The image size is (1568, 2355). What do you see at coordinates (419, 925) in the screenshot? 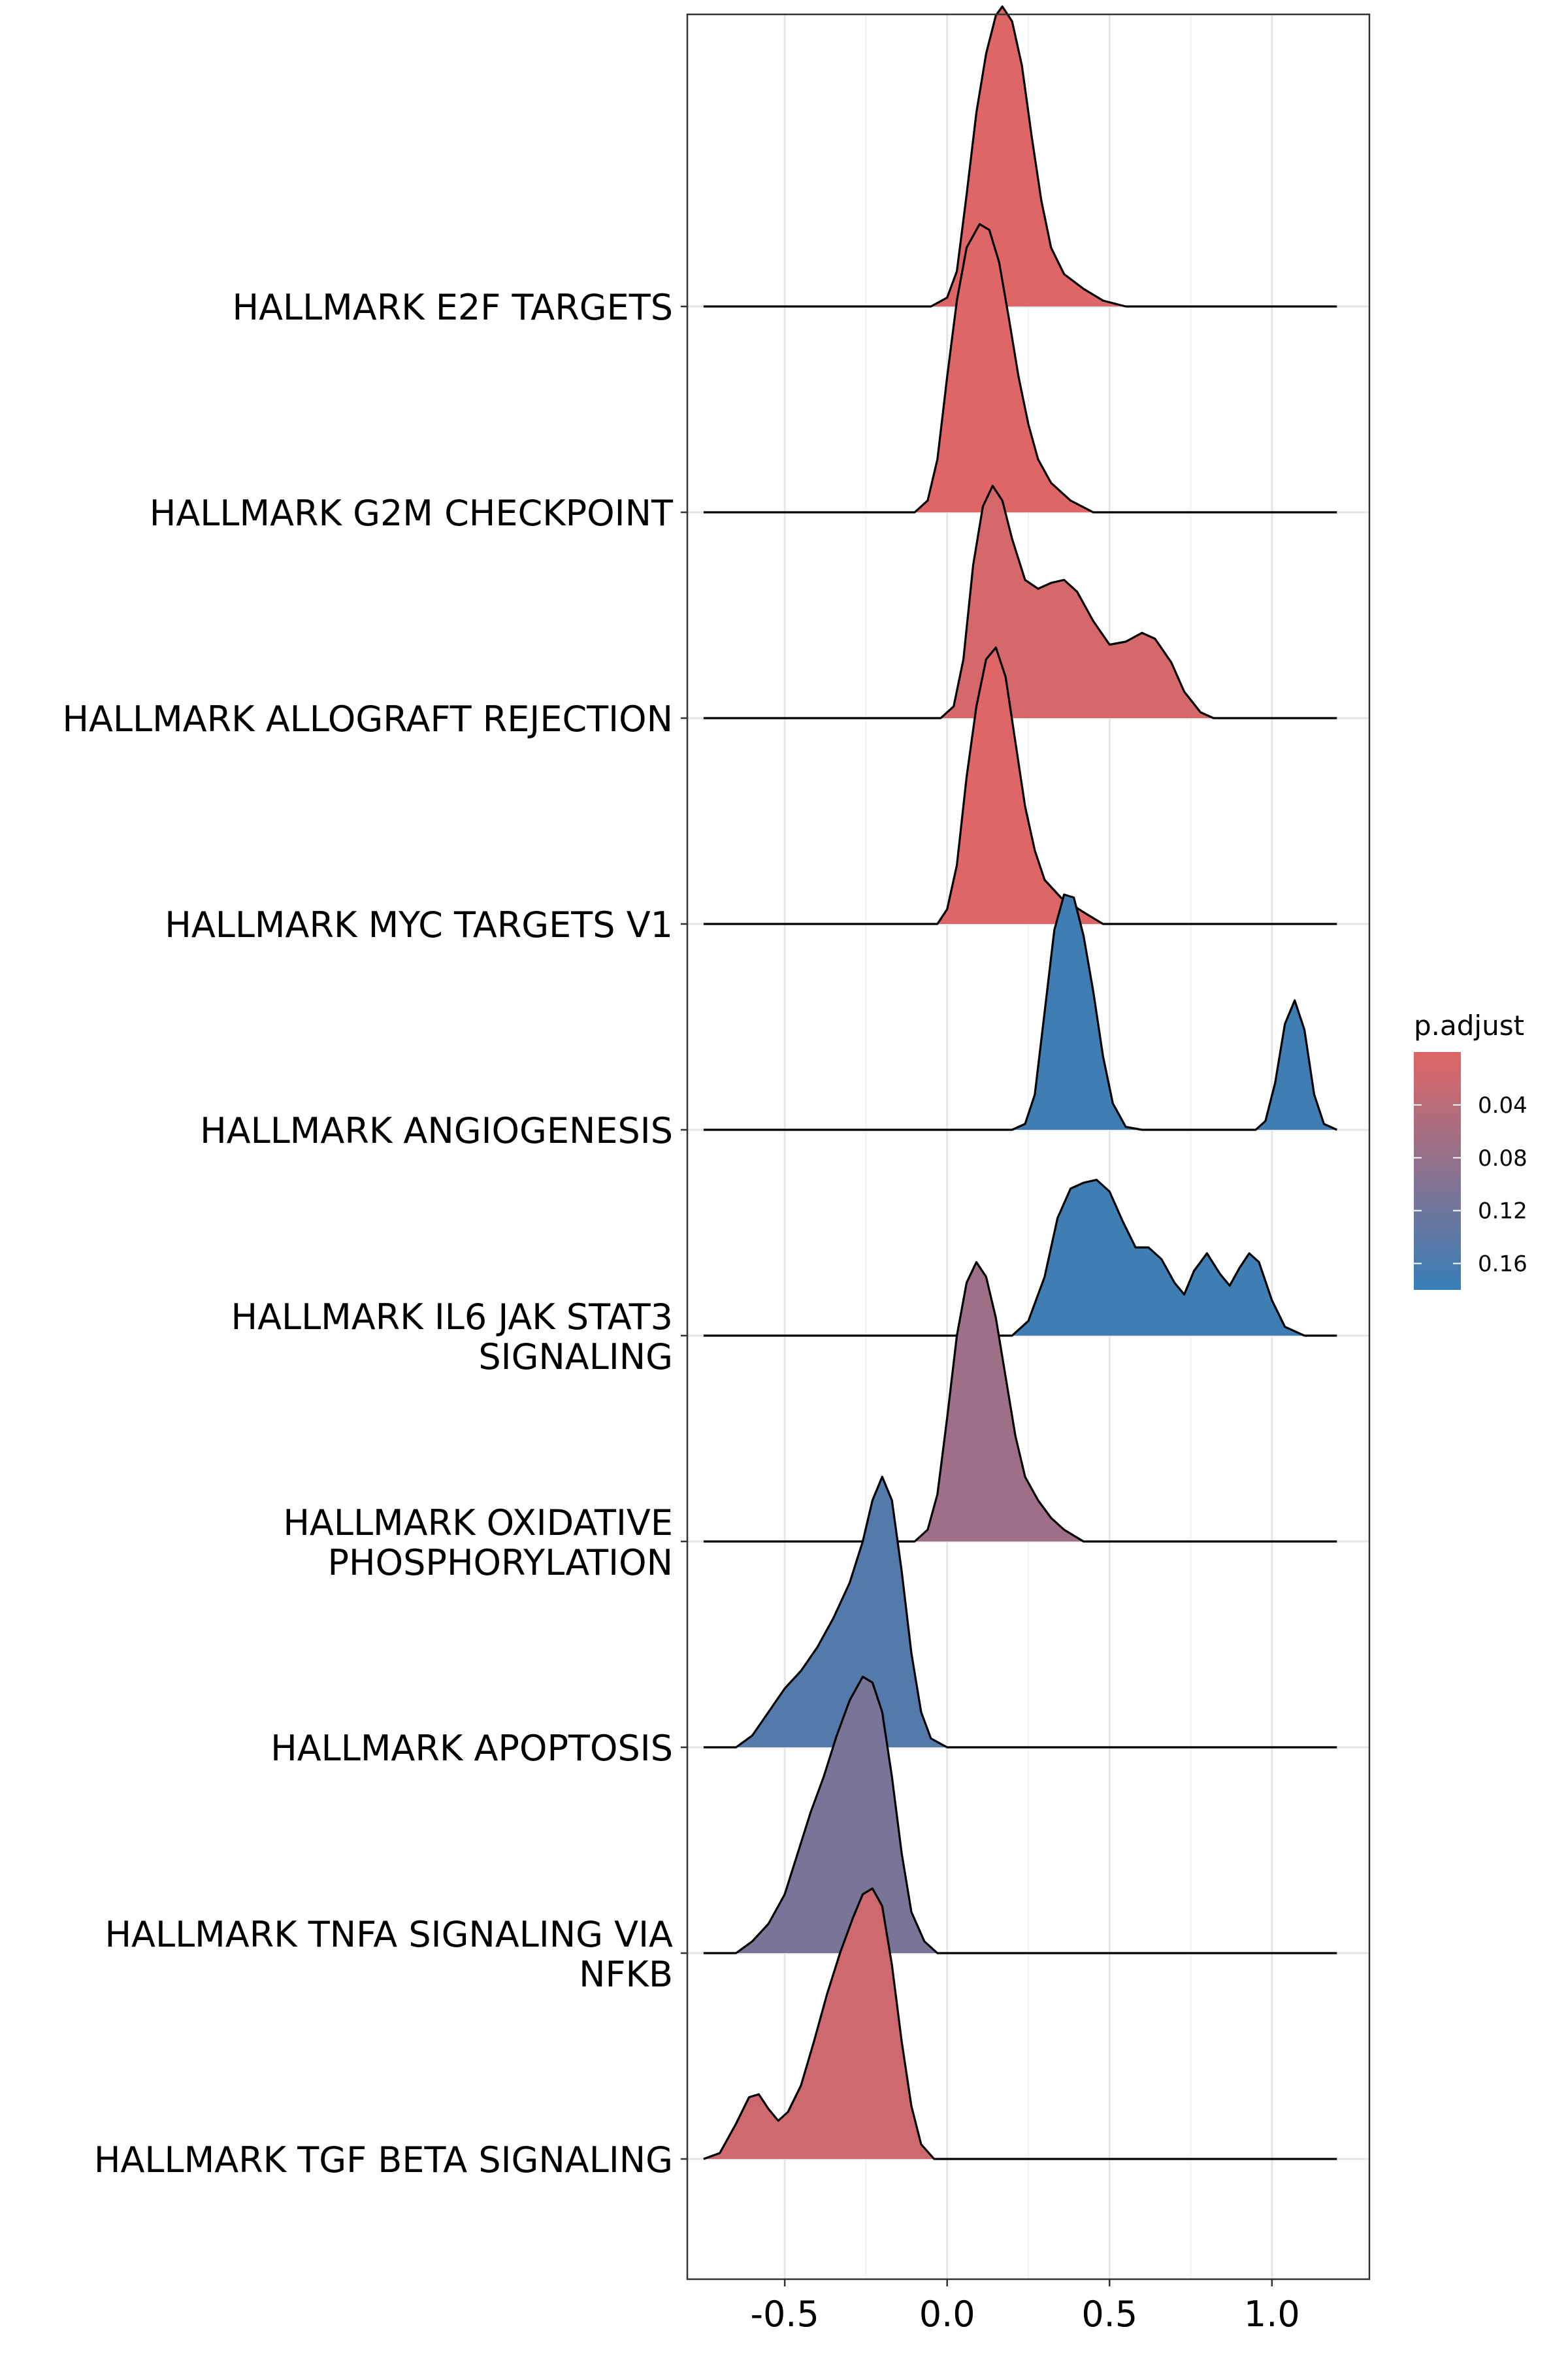
I see `y-tick-label: HALLMARK MYC TARGETS V1` at bounding box center [419, 925].